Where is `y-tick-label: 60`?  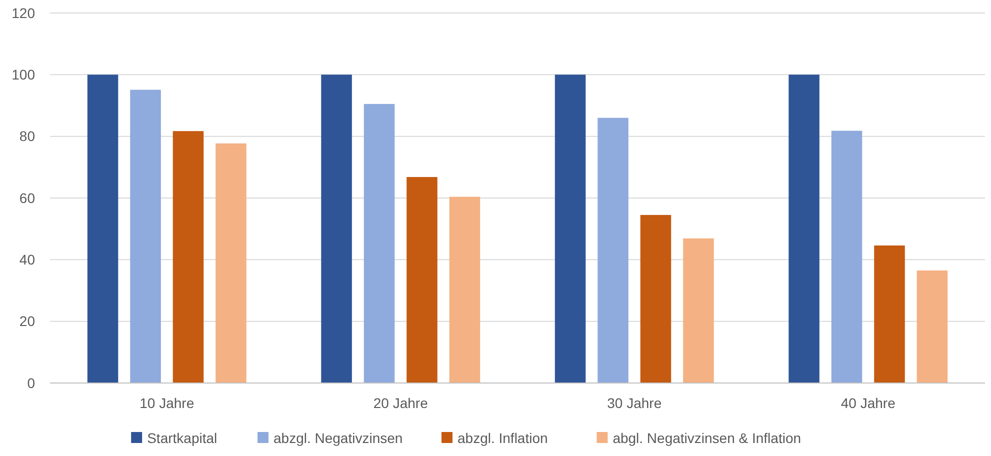
y-tick-label: 60 is located at coordinates (27, 198).